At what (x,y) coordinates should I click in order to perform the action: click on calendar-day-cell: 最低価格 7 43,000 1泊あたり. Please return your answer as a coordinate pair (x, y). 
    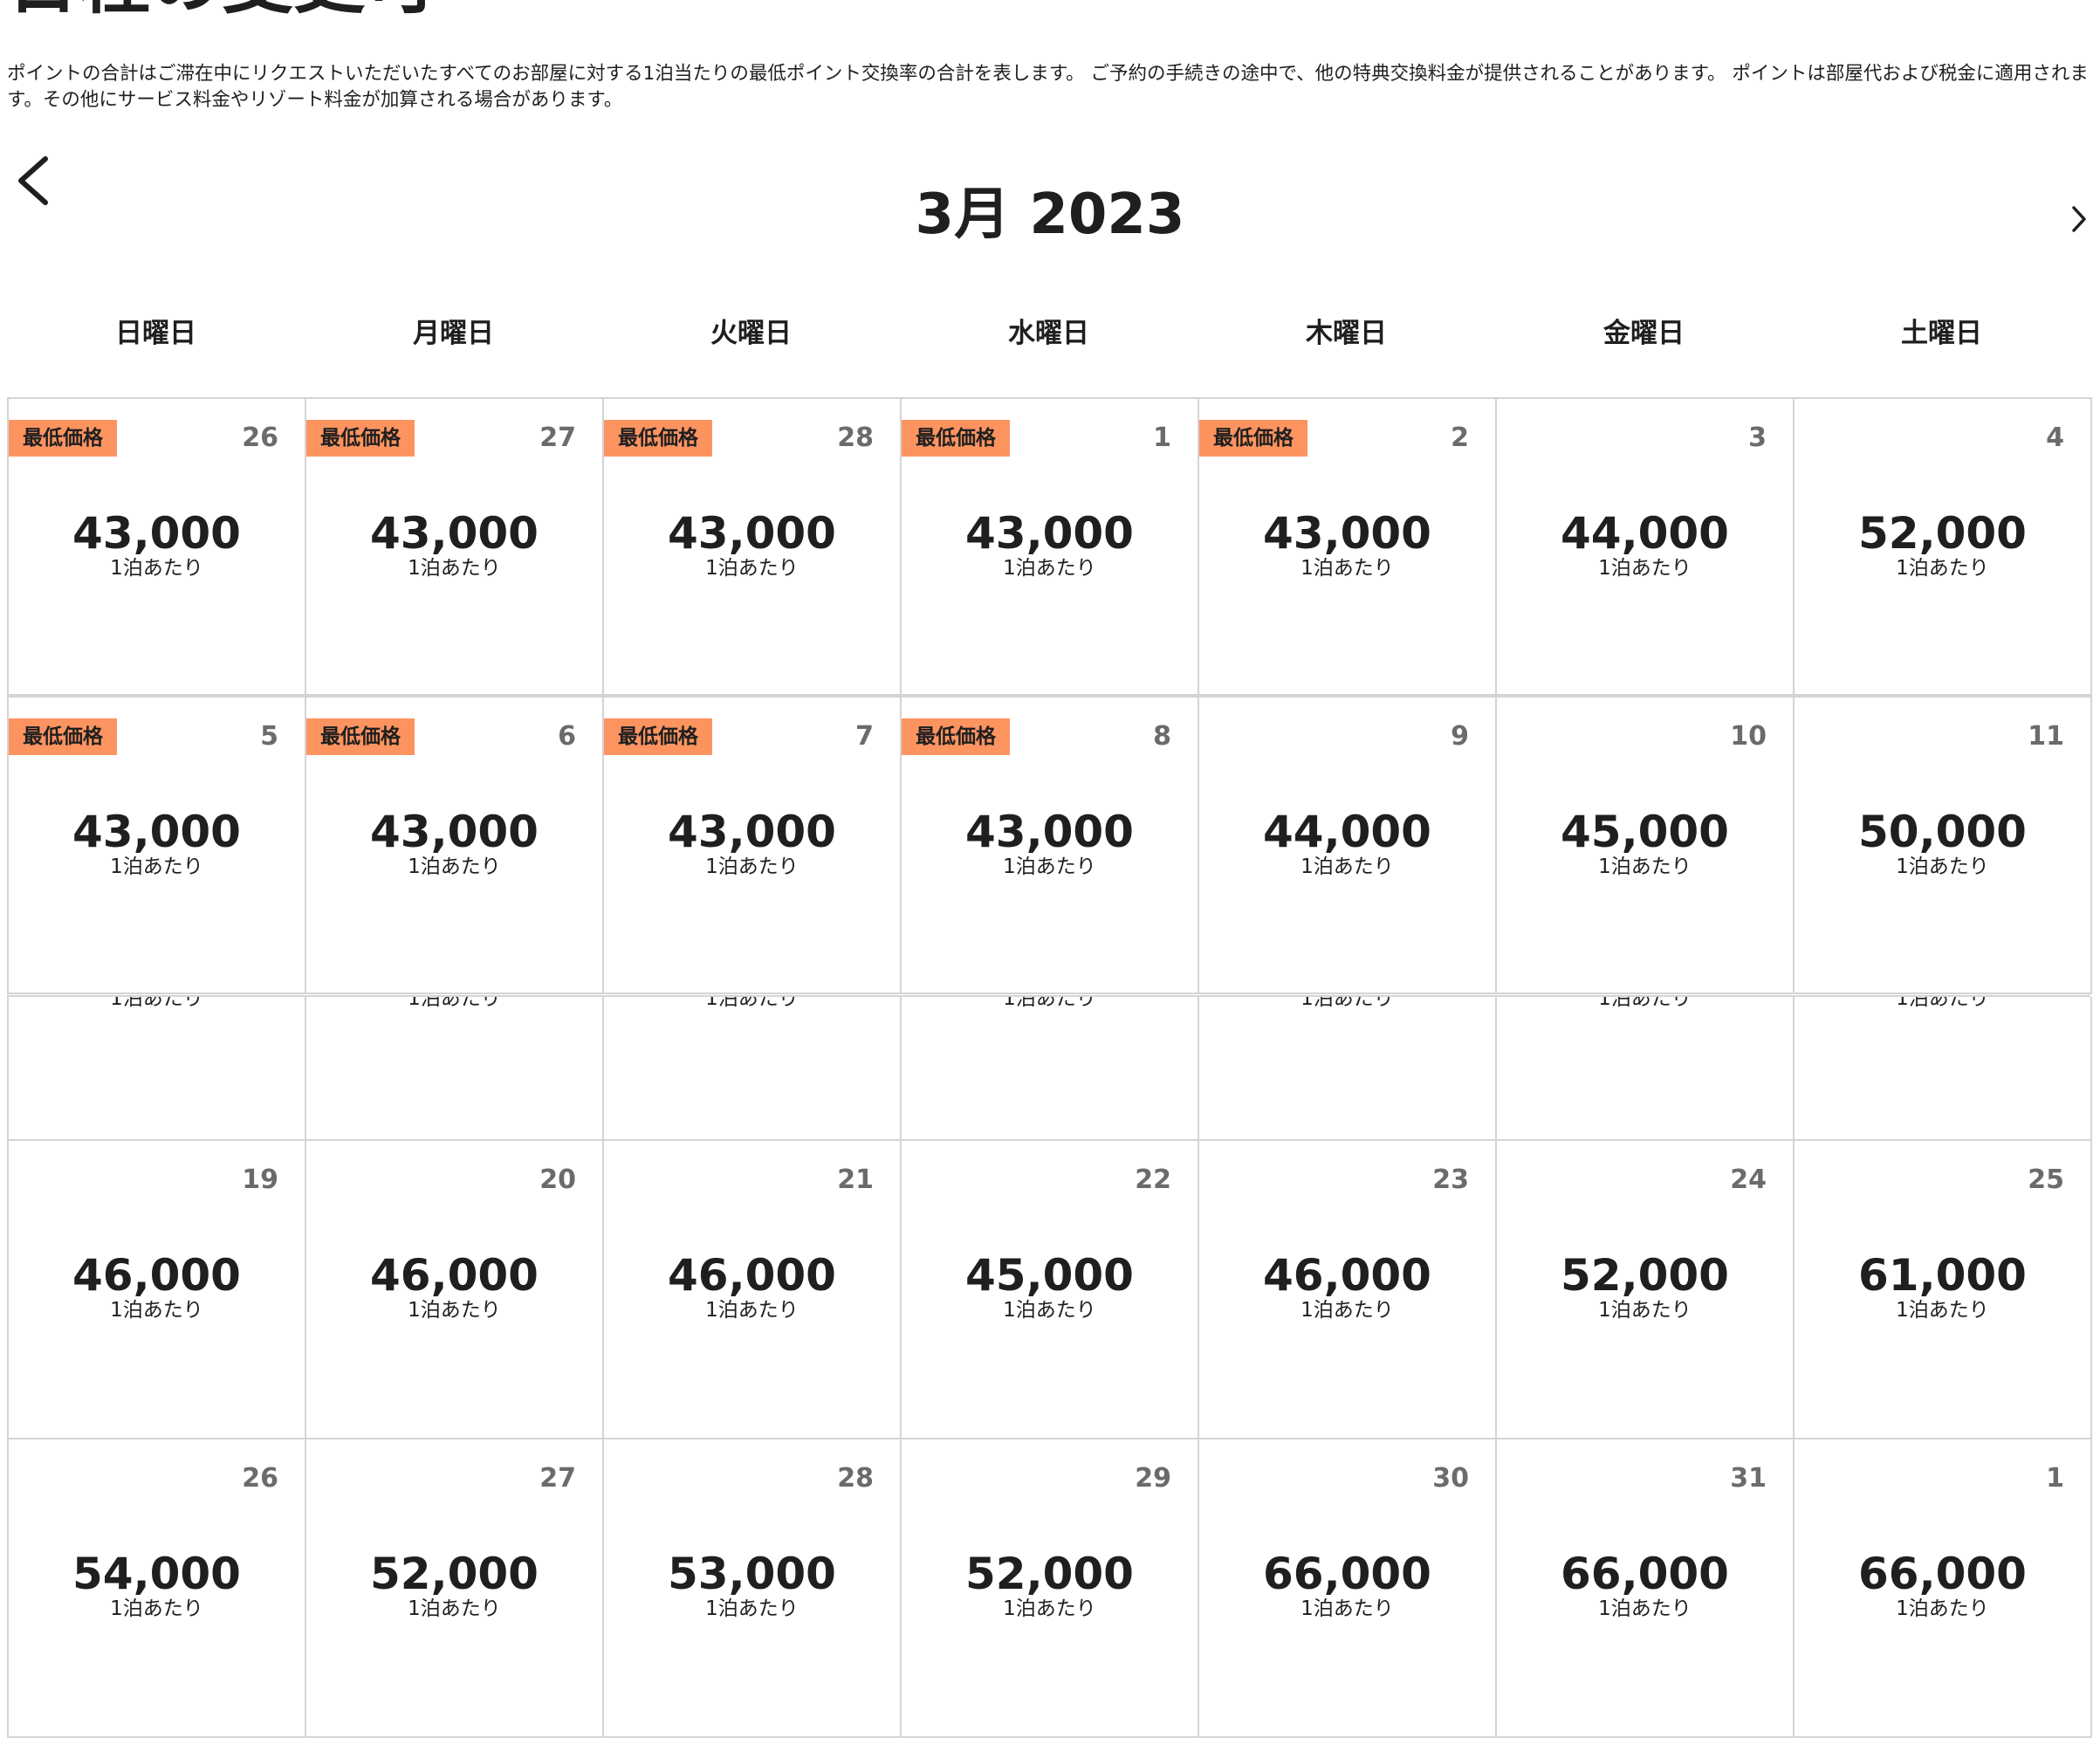
    Looking at the image, I should click on (753, 845).